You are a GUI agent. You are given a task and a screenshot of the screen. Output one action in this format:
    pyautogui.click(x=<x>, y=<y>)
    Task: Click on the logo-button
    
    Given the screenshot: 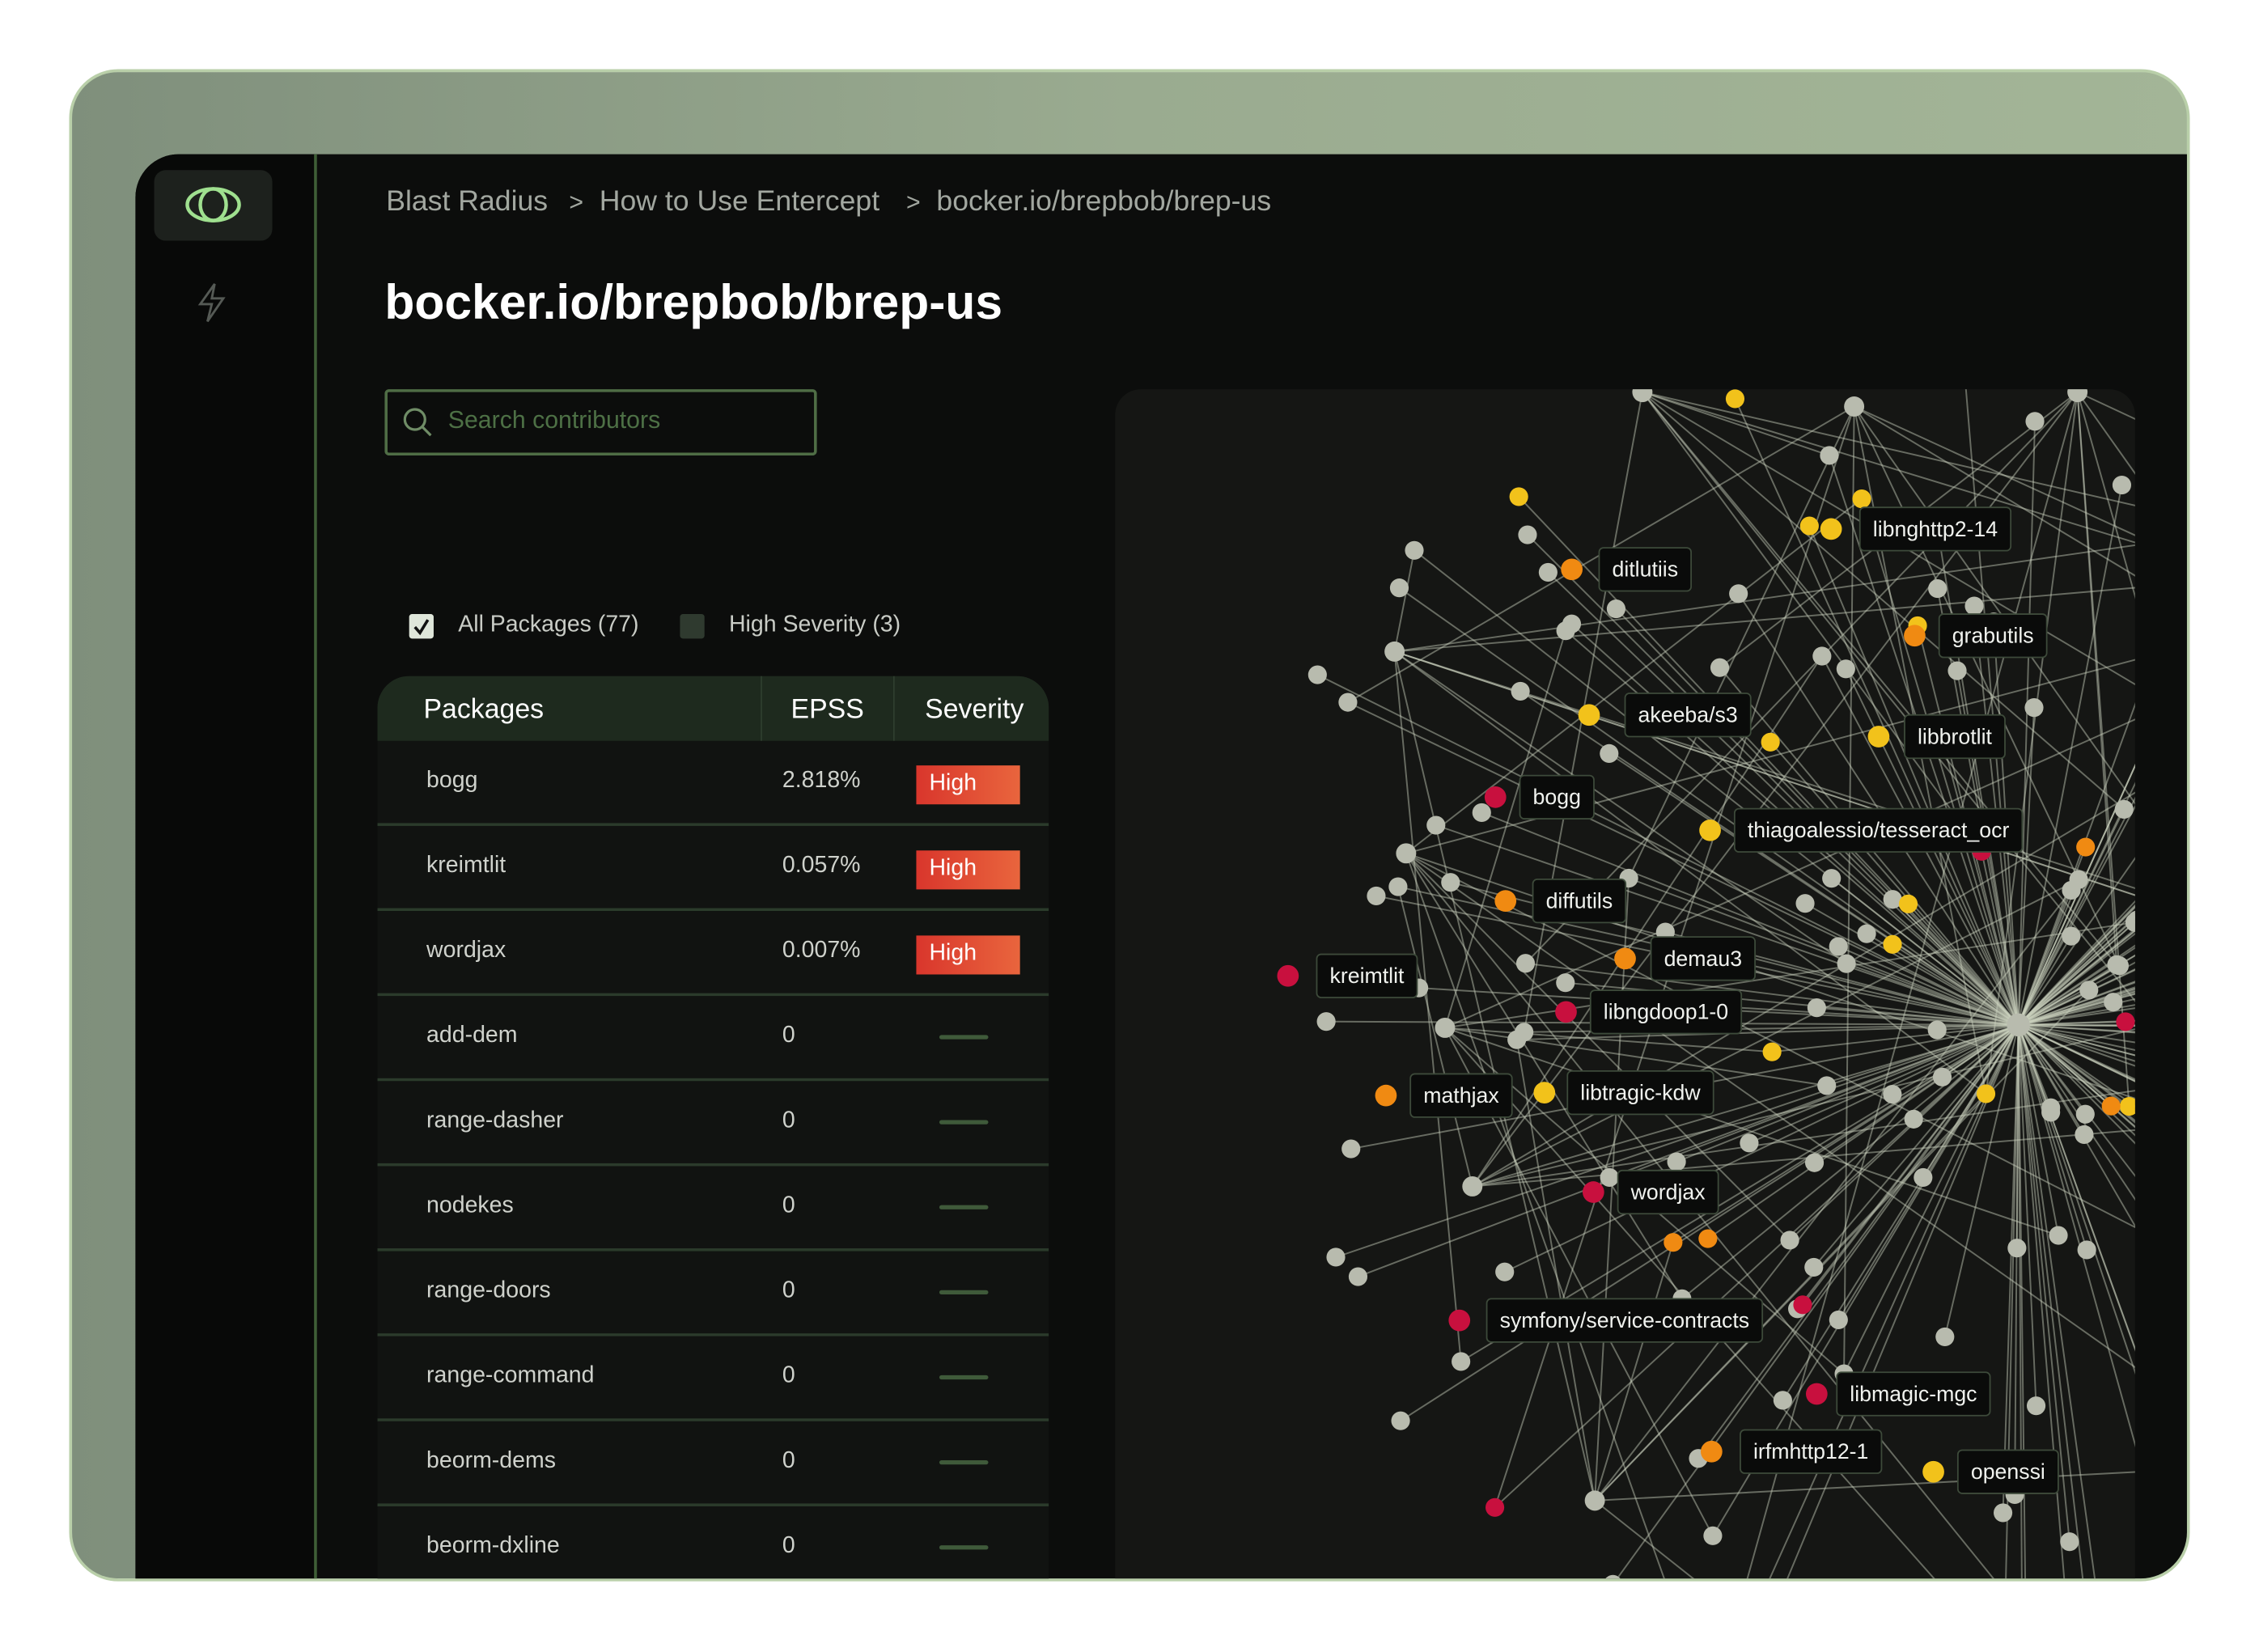 What is the action you would take?
    pyautogui.click(x=213, y=205)
    